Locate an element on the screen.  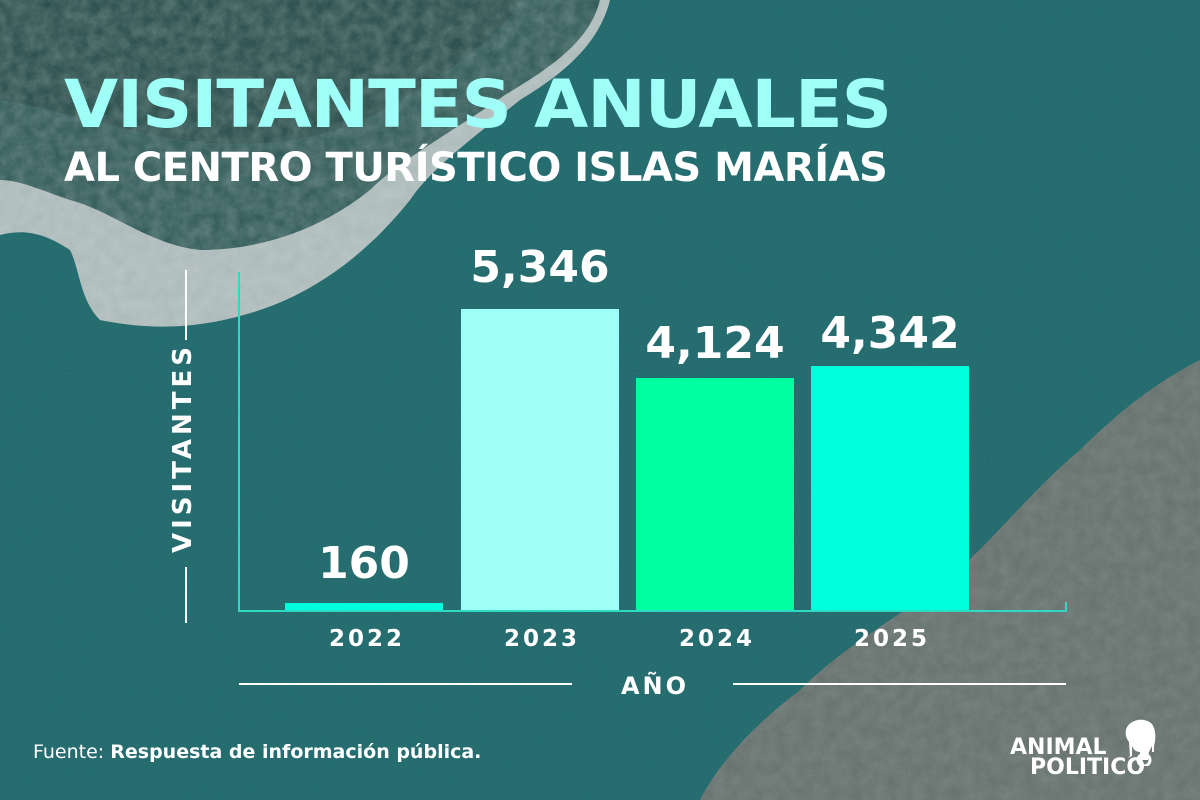
elephant-icon is located at coordinates (1140, 742).